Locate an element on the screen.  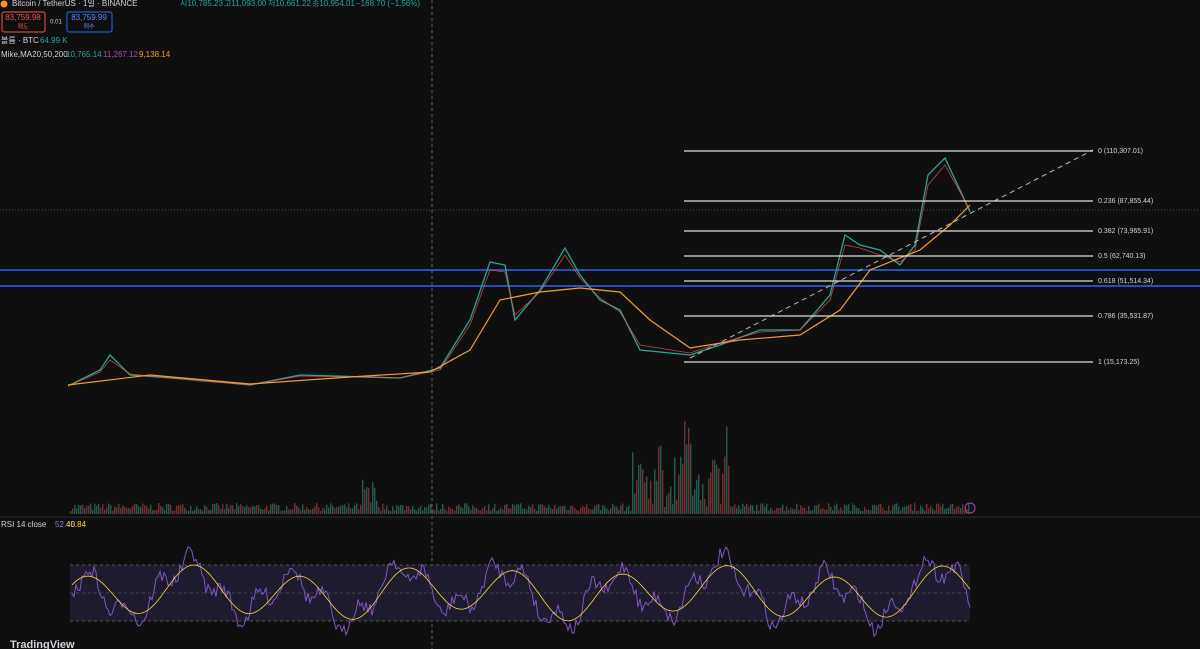
buy-button is located at coordinates (89, 22).